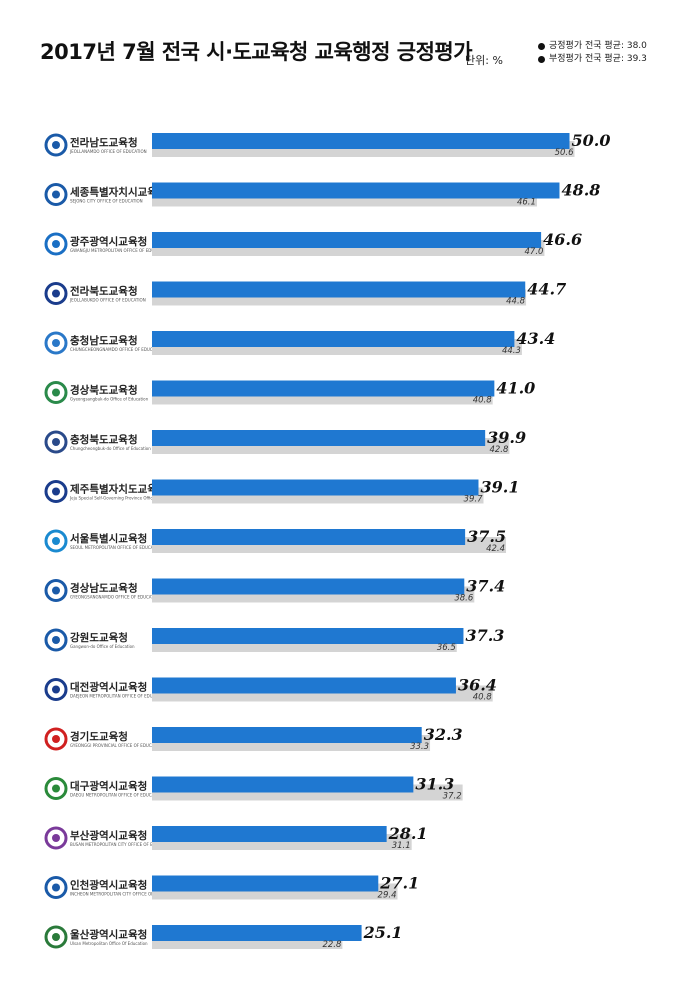 This screenshot has height=988, width=673. I want to click on legend-item-negative: 부정평가 전국 평균: 39.3, so click(592, 59).